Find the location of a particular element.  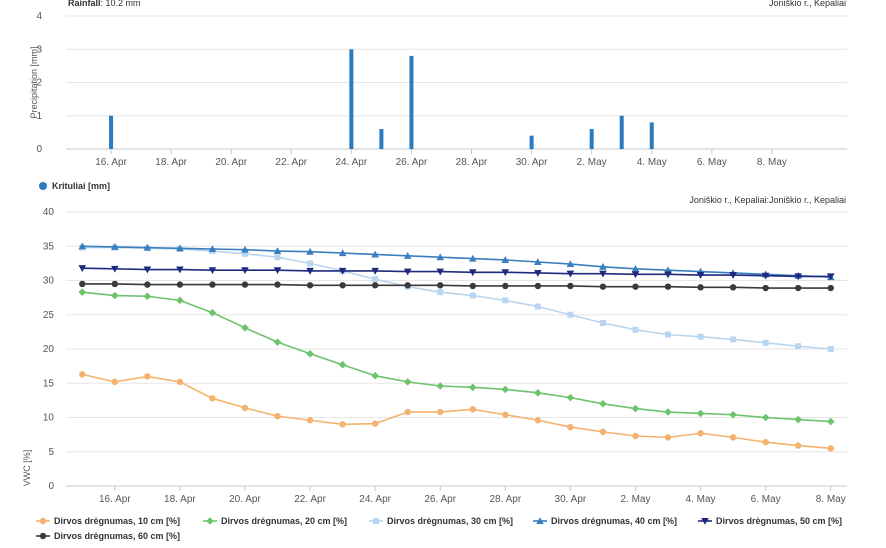

moisture-legend-item: Dirvos drėgnumas, 30 cm [%] is located at coordinates (441, 521).